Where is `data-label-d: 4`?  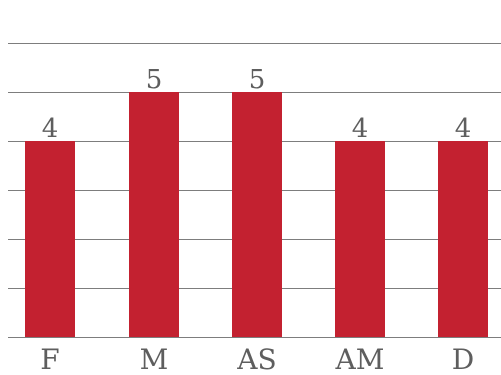
data-label-d: 4 is located at coordinates (463, 129).